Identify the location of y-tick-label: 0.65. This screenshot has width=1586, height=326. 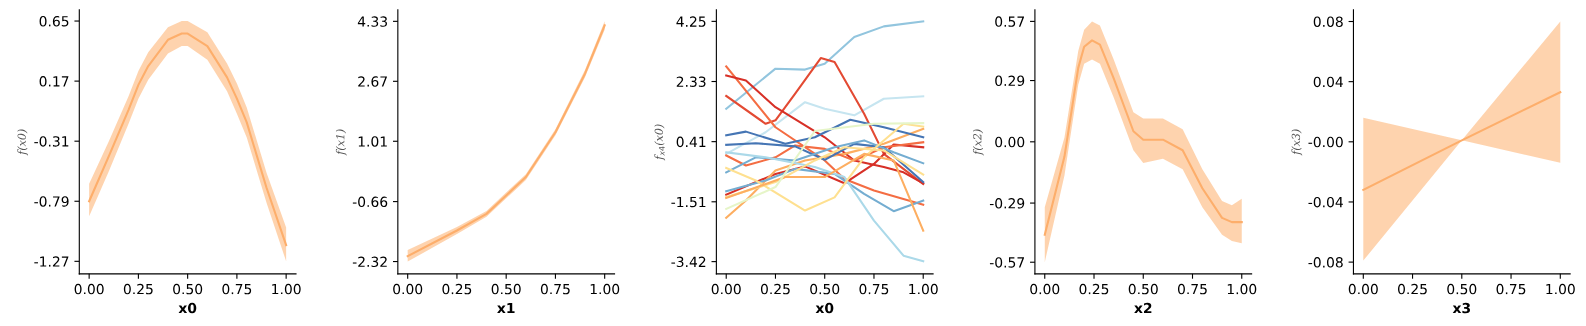
(54, 21).